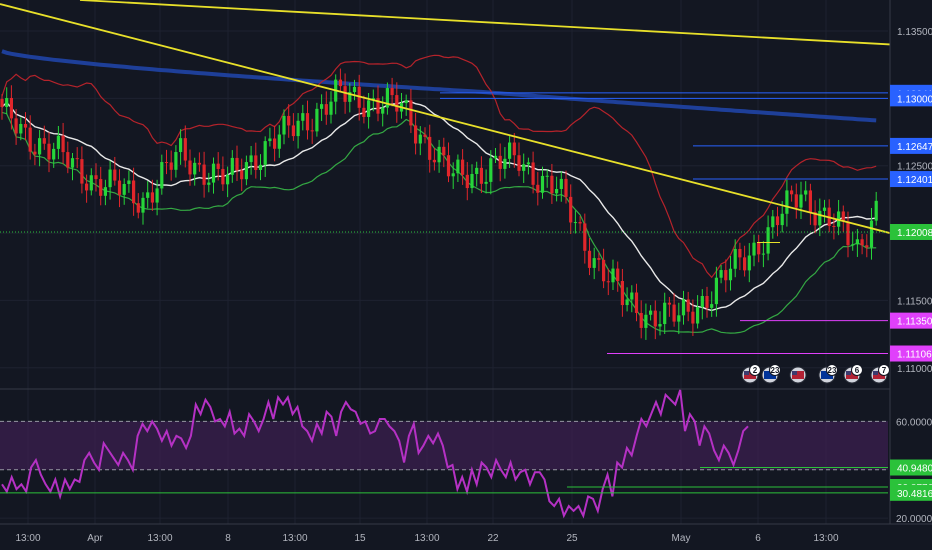  I want to click on flag-field, so click(827, 375).